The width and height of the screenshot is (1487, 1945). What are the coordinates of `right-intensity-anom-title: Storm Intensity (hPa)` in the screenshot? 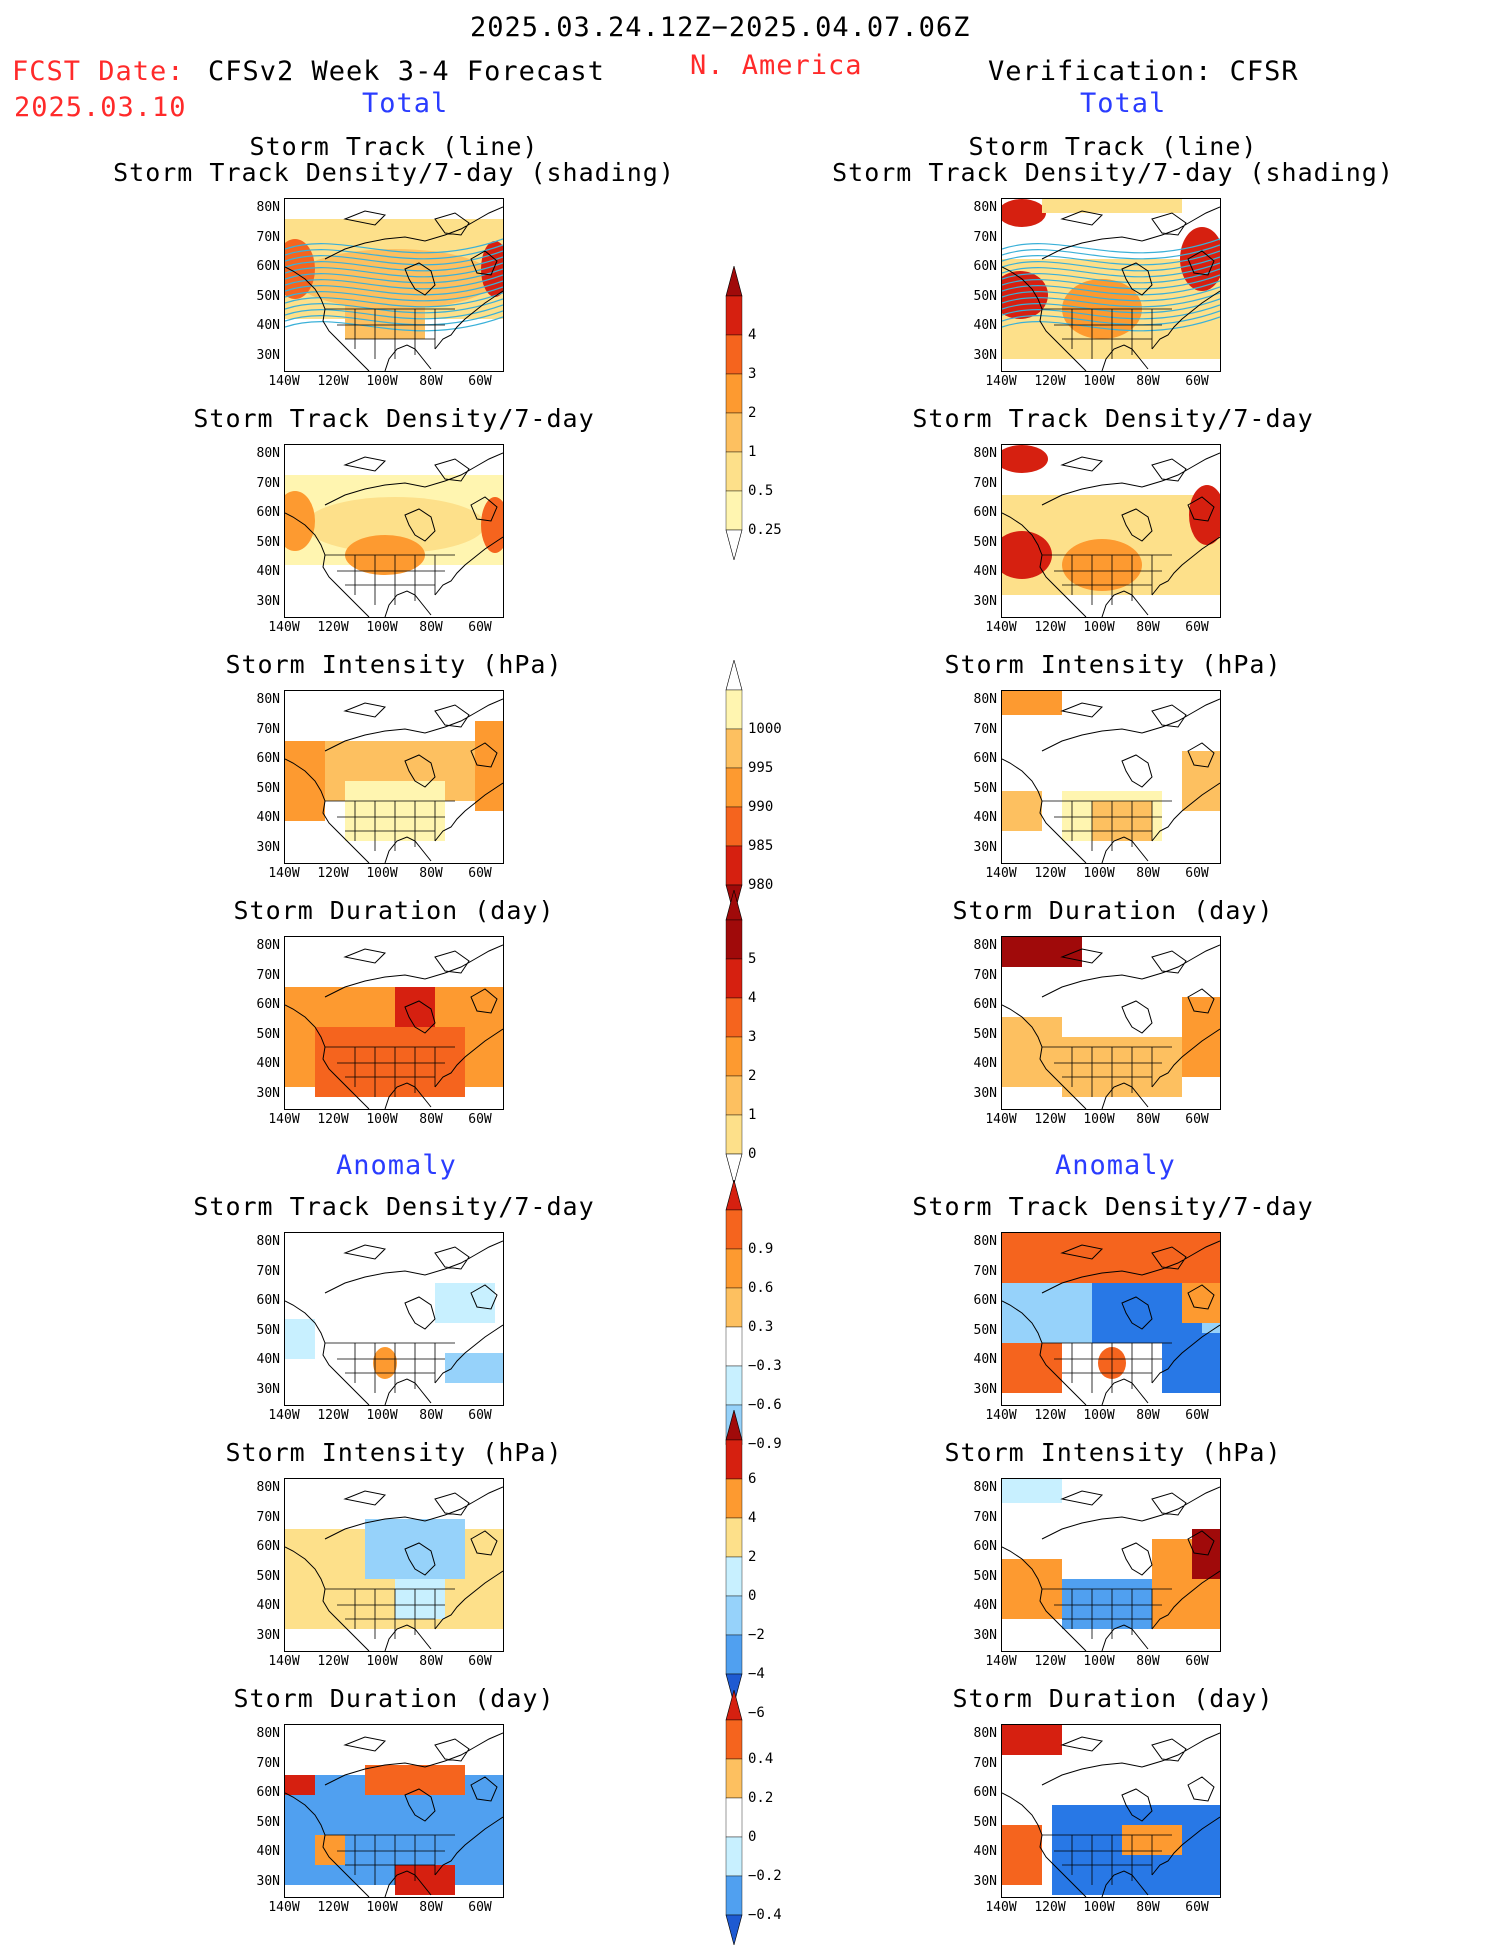 It's located at (1113, 1452).